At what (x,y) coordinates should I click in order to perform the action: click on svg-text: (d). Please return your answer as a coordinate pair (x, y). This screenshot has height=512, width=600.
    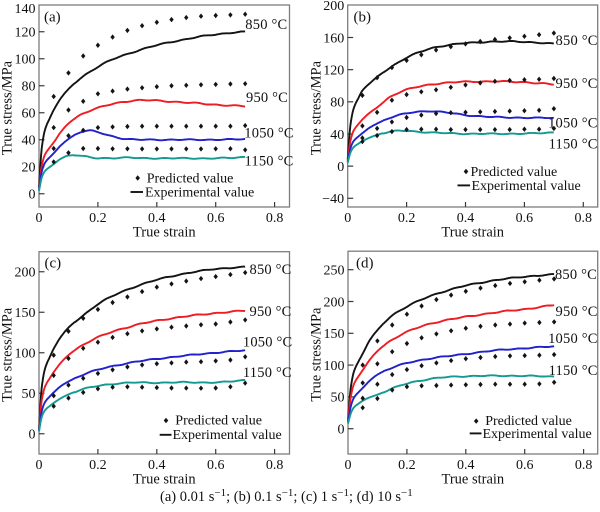
    Looking at the image, I should click on (365, 263).